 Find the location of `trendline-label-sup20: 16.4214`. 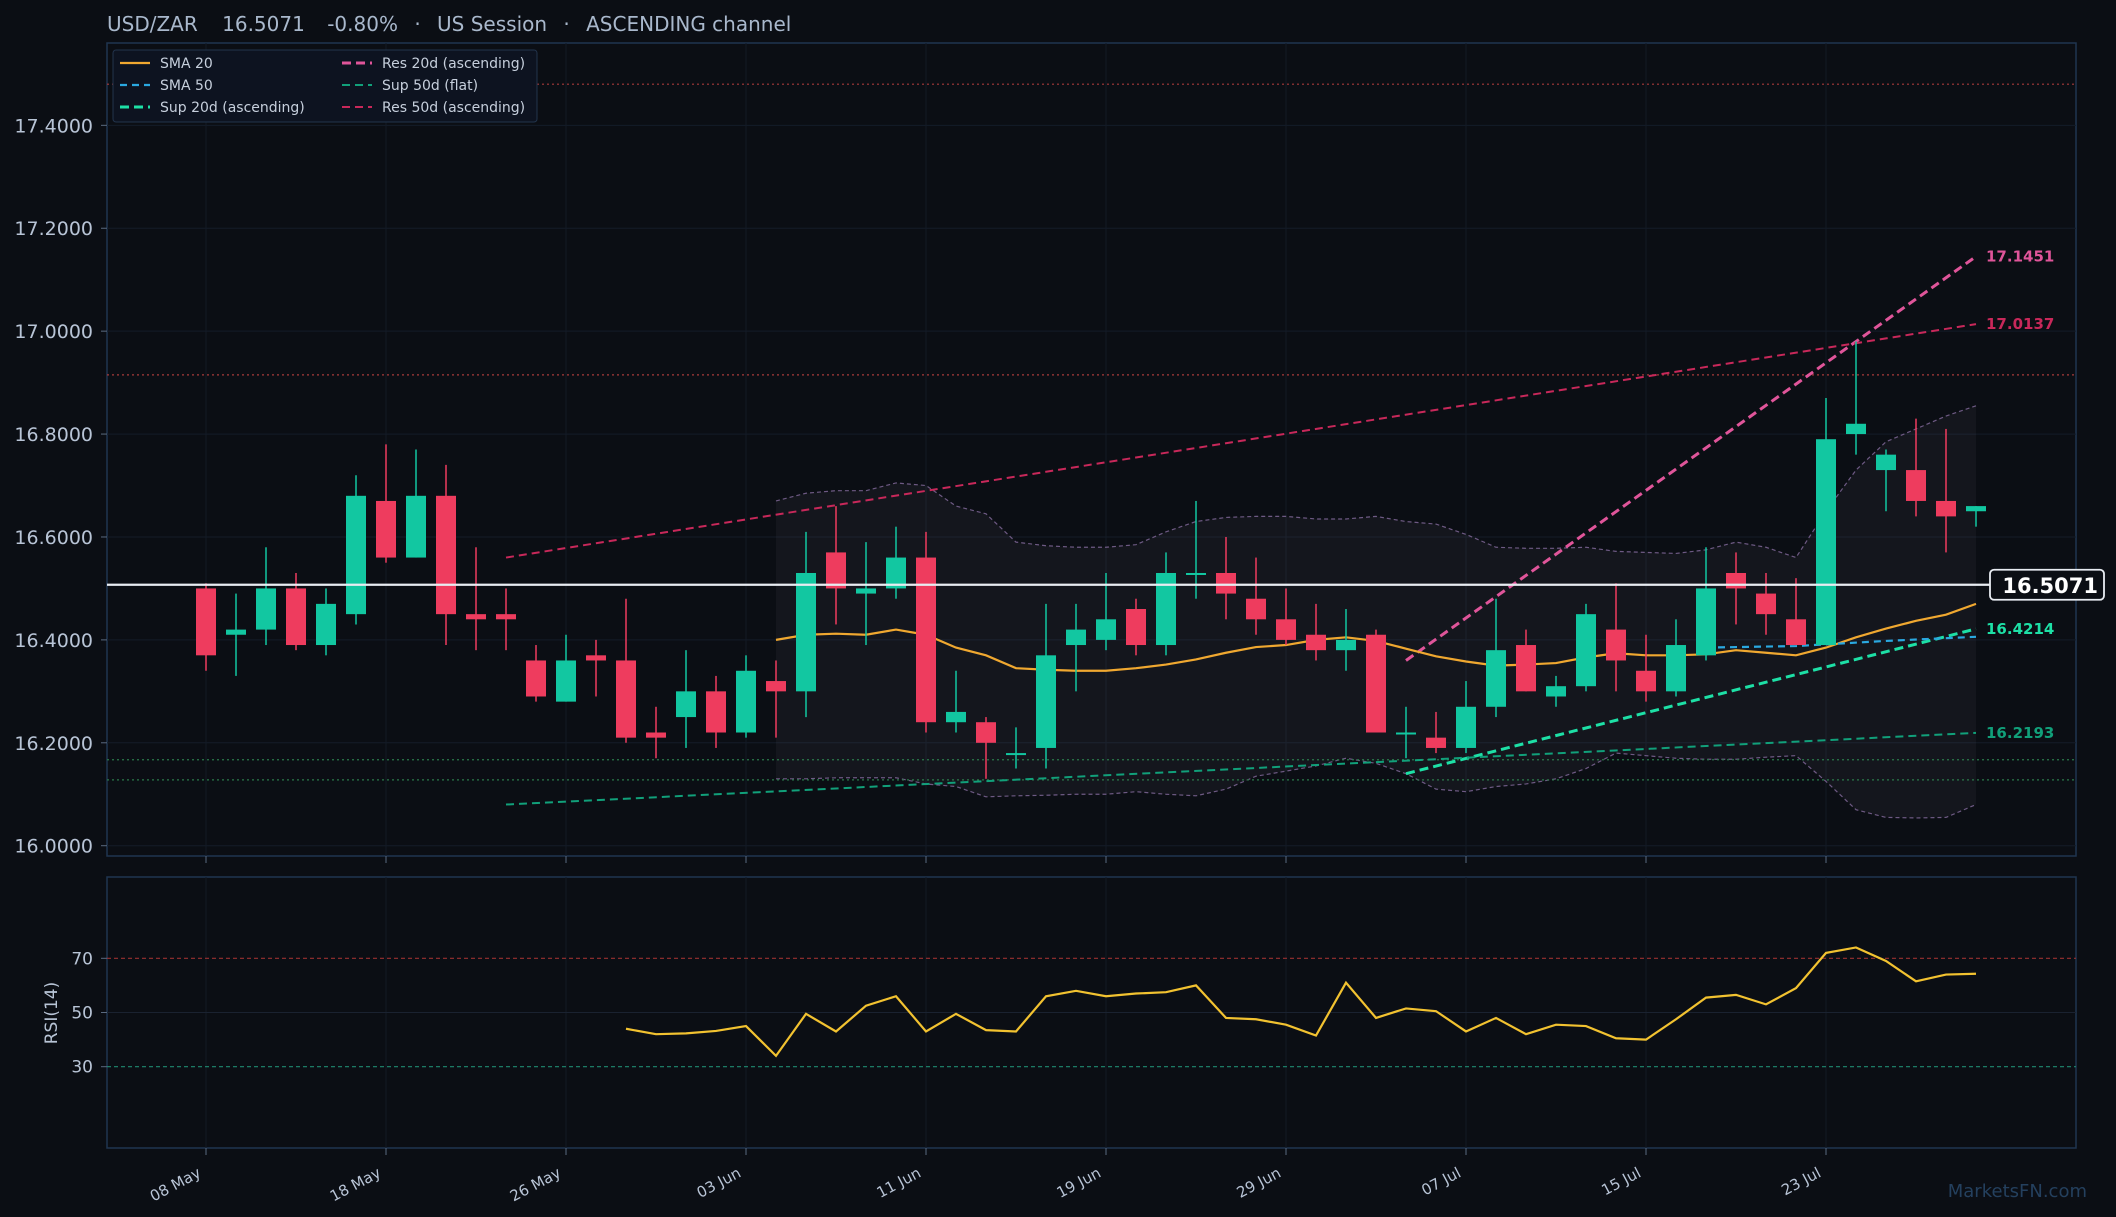

trendline-label-sup20: 16.4214 is located at coordinates (2020, 629).